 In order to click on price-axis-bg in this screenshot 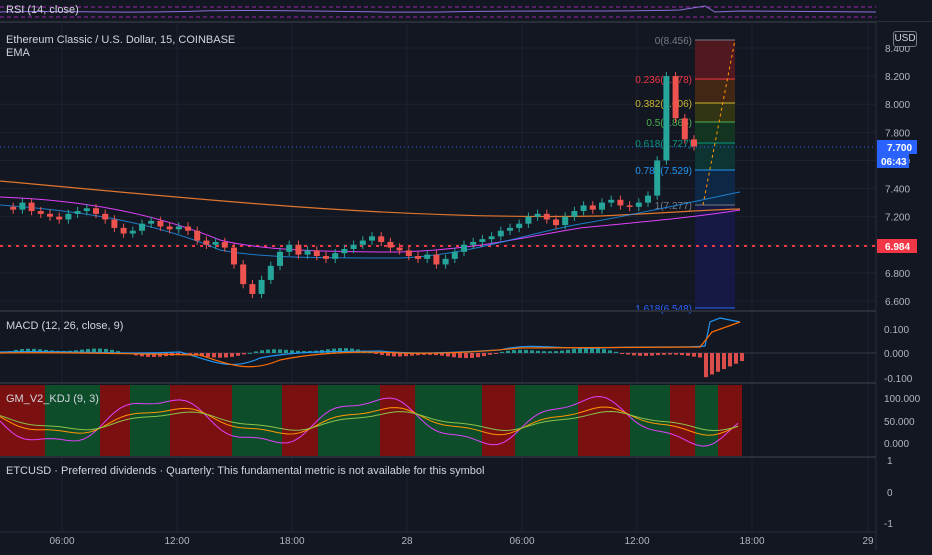, I will do `click(904, 277)`.